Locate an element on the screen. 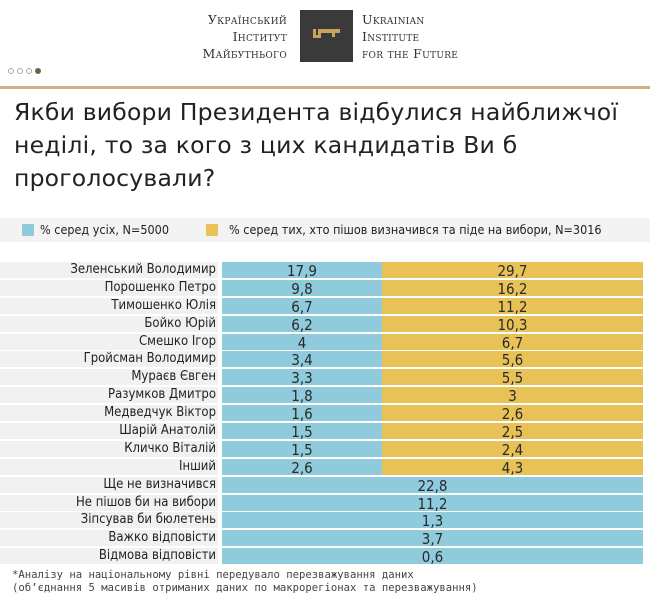  row-label: Разумков Дмитро is located at coordinates (109, 395).